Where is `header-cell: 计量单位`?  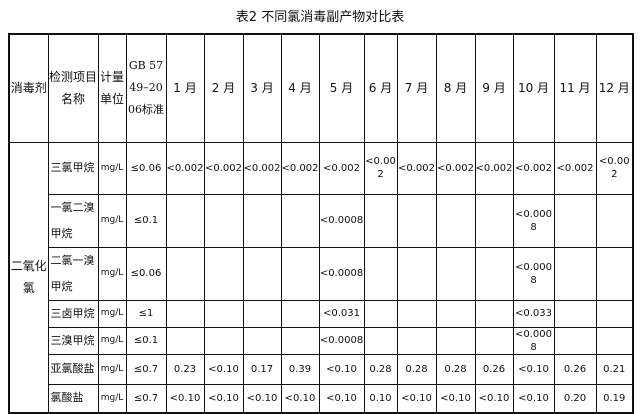
header-cell: 计量单位 is located at coordinates (112, 88).